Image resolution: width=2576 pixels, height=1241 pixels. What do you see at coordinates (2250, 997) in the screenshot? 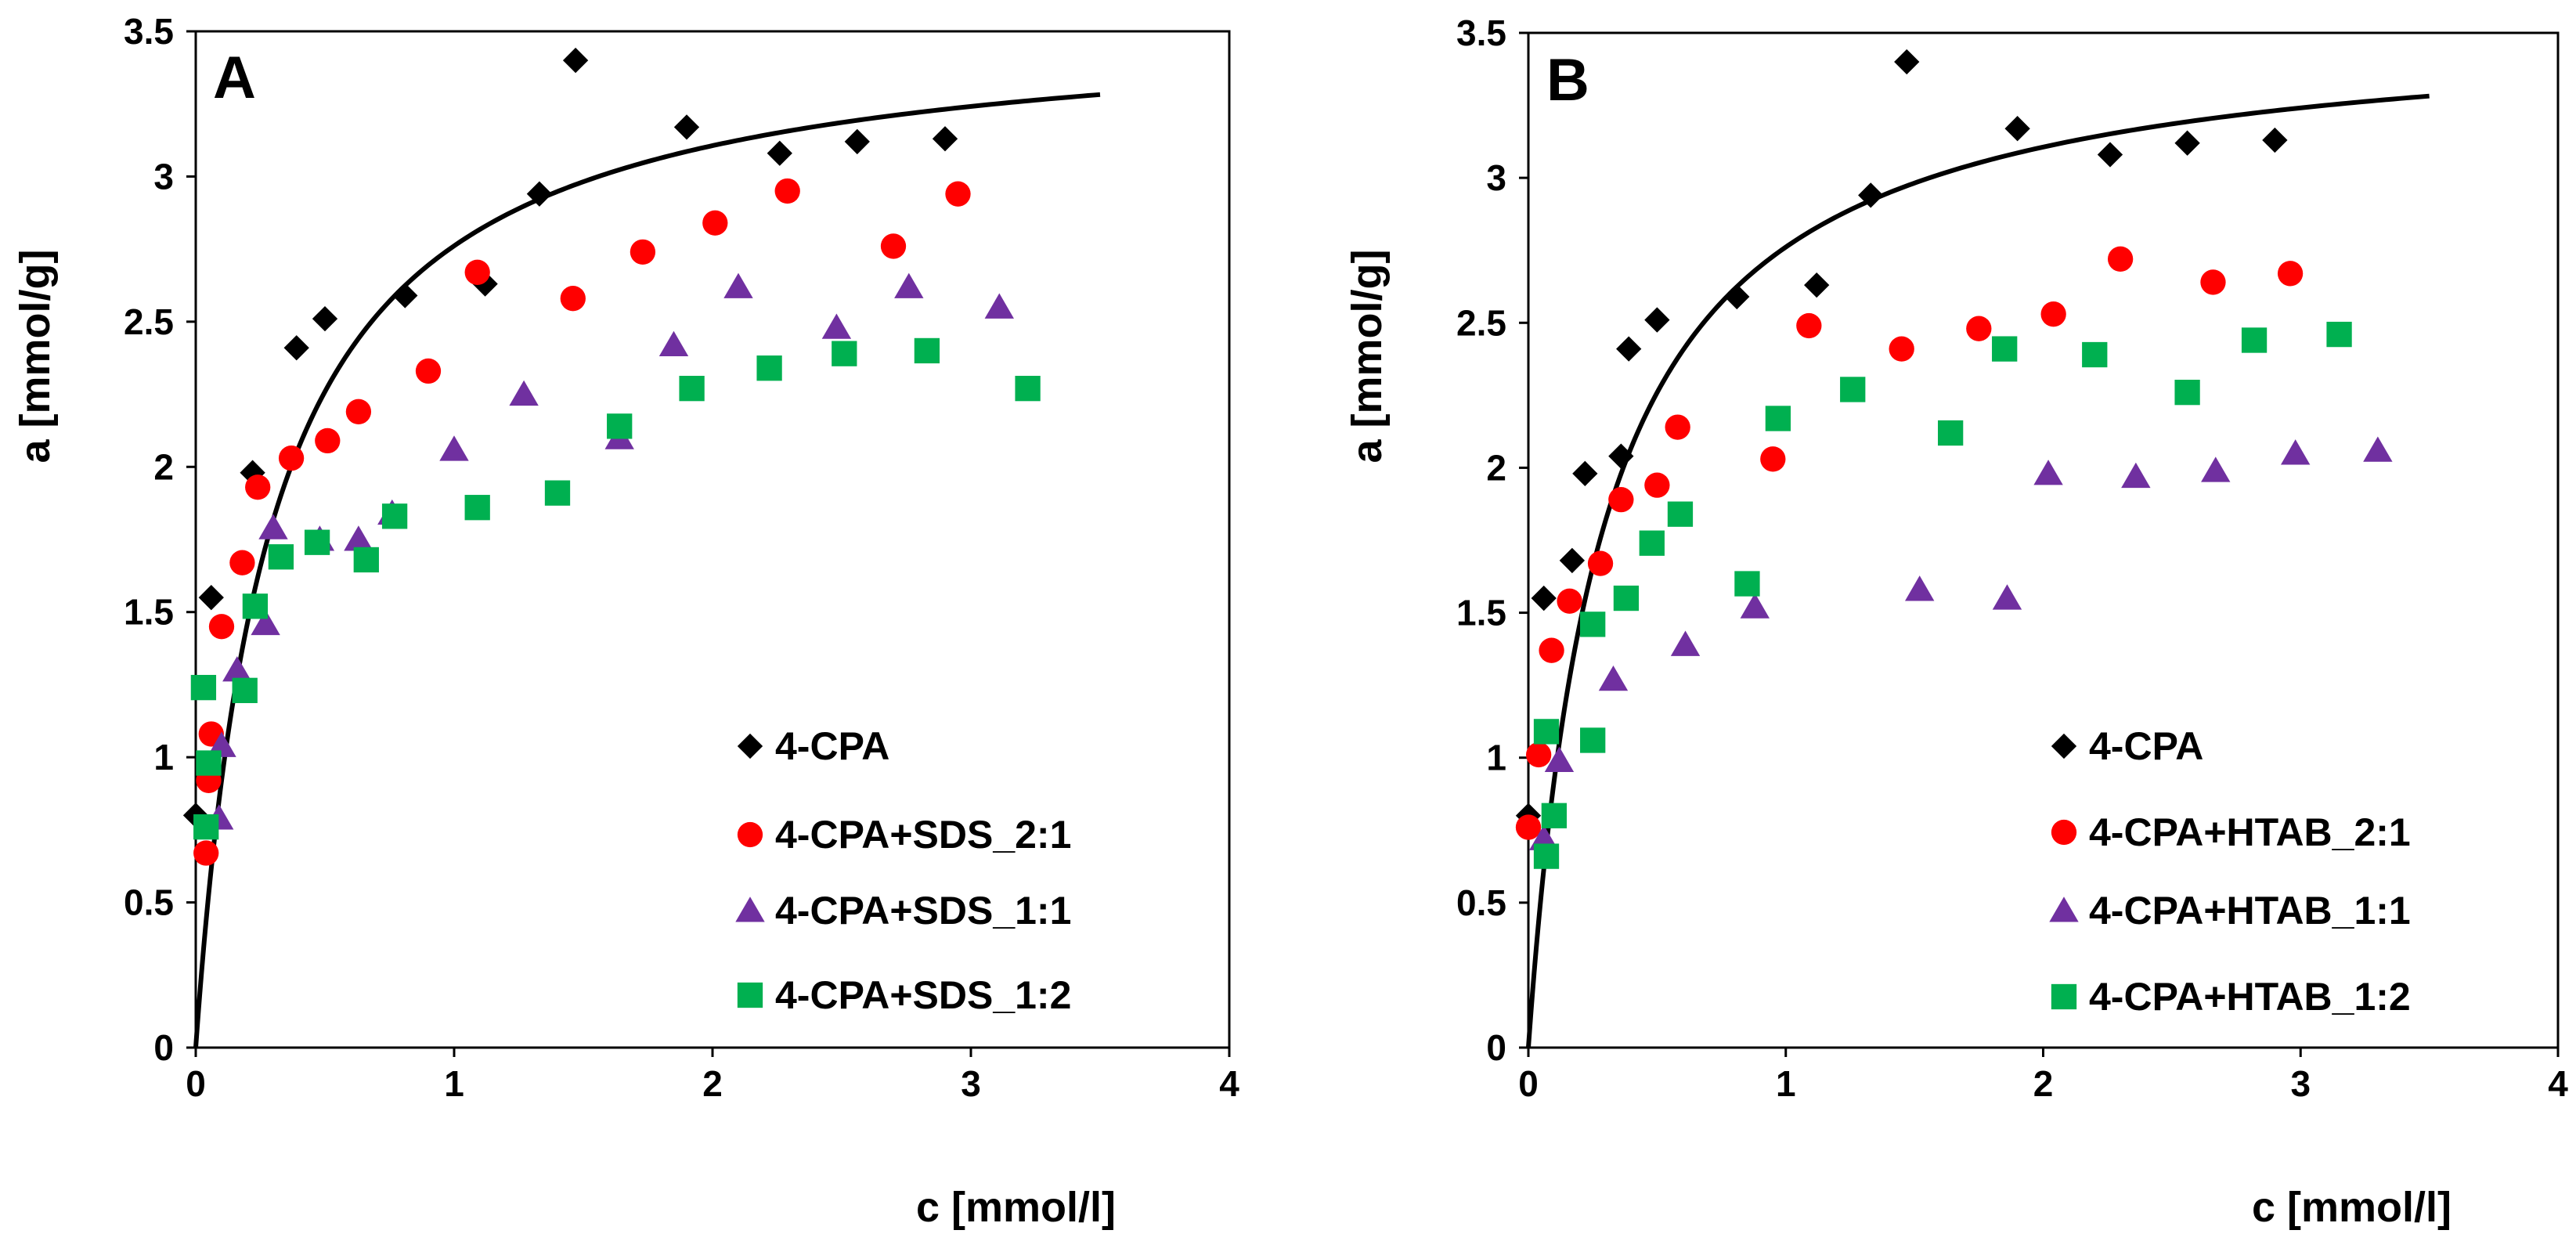
I see `legend-label: 4-CPA+HTAB_1:2` at bounding box center [2250, 997].